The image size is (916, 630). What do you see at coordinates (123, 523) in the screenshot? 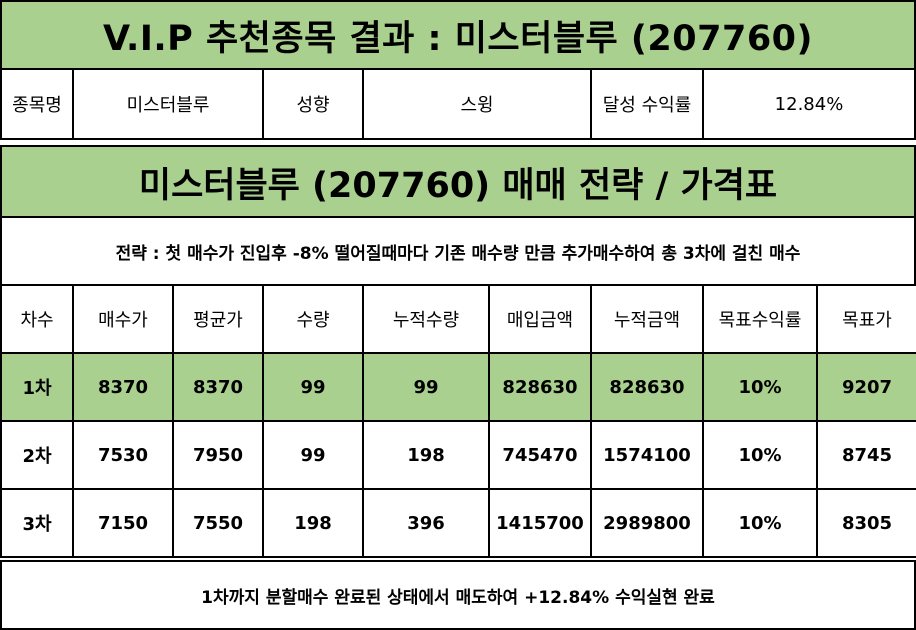
I see `cell-buy-price: 7150` at bounding box center [123, 523].